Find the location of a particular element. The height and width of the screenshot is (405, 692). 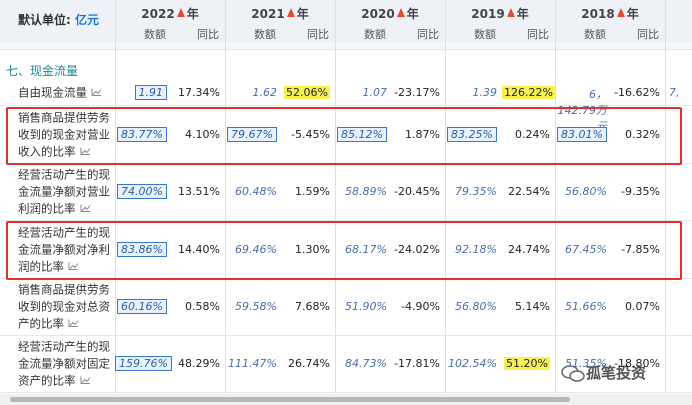

yoy: -24.02% is located at coordinates (417, 249).